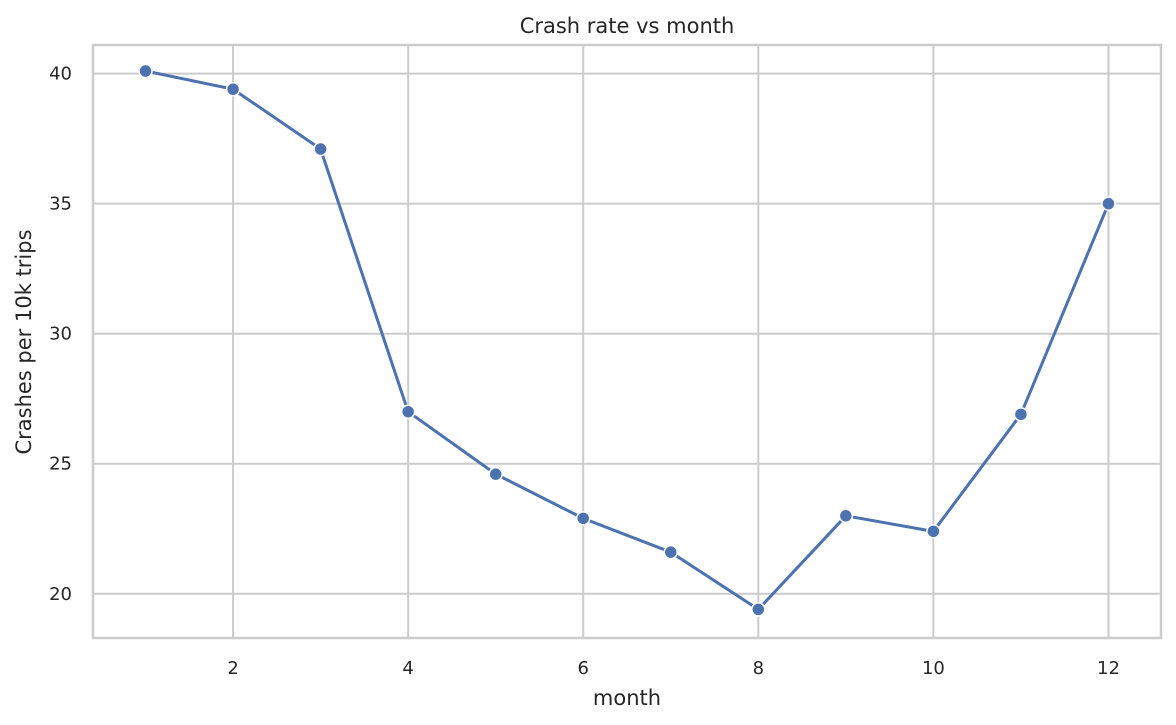  What do you see at coordinates (60, 594) in the screenshot?
I see `y-tick-label: 20` at bounding box center [60, 594].